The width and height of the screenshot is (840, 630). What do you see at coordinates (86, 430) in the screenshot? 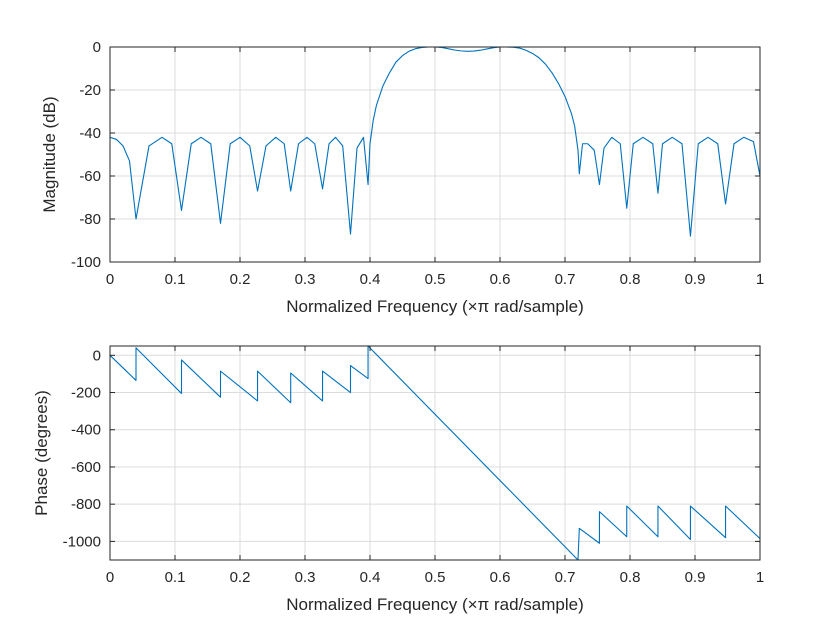
I see `phase-y-tick-label: -400` at bounding box center [86, 430].